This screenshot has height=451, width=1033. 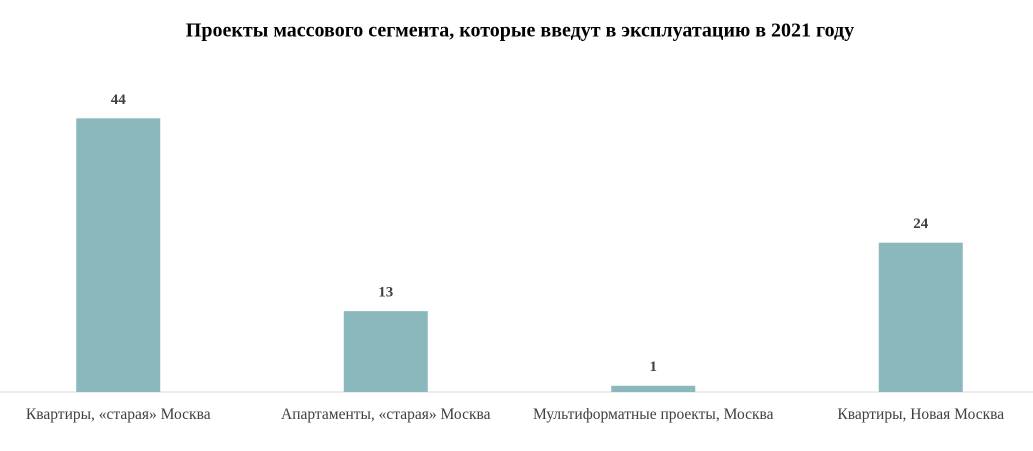 What do you see at coordinates (386, 414) in the screenshot?
I see `x-tick-label: Апартаменты, «старая» Москва` at bounding box center [386, 414].